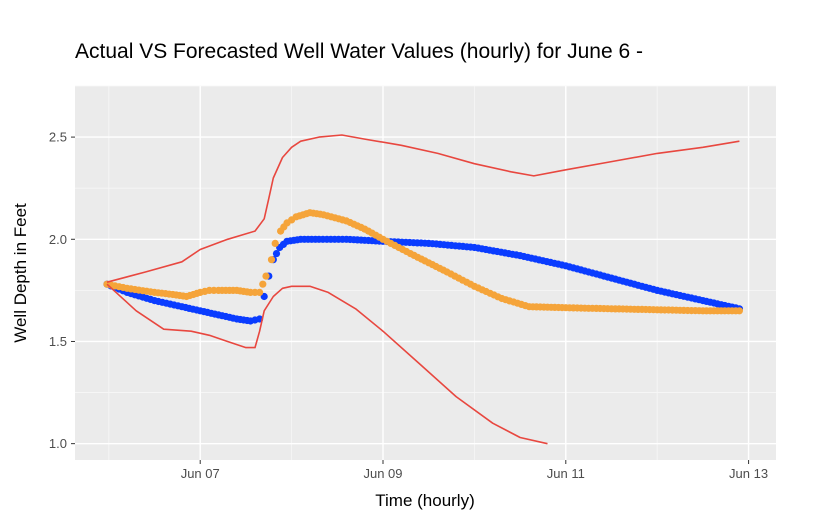 This screenshot has height=518, width=816. Describe the element at coordinates (566, 473) in the screenshot. I see `x-tick-label: Jun 11` at that location.